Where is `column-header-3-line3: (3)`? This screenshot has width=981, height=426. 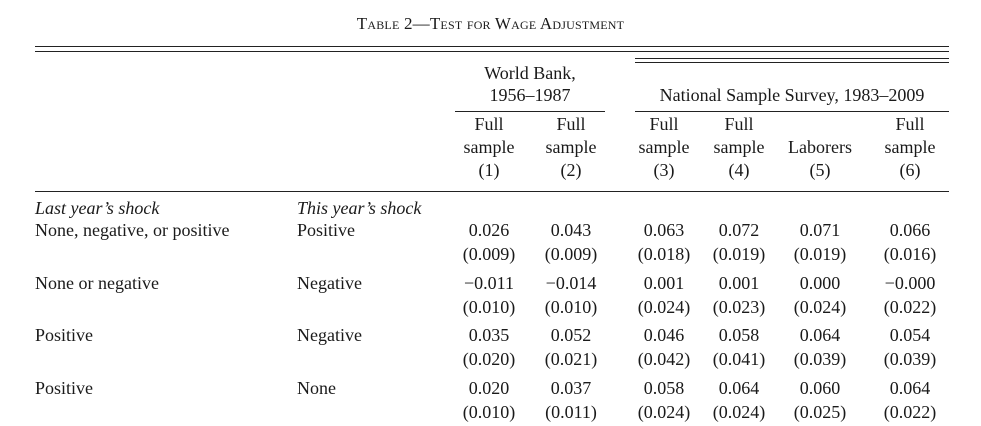 column-header-3-line3: (3) is located at coordinates (664, 170).